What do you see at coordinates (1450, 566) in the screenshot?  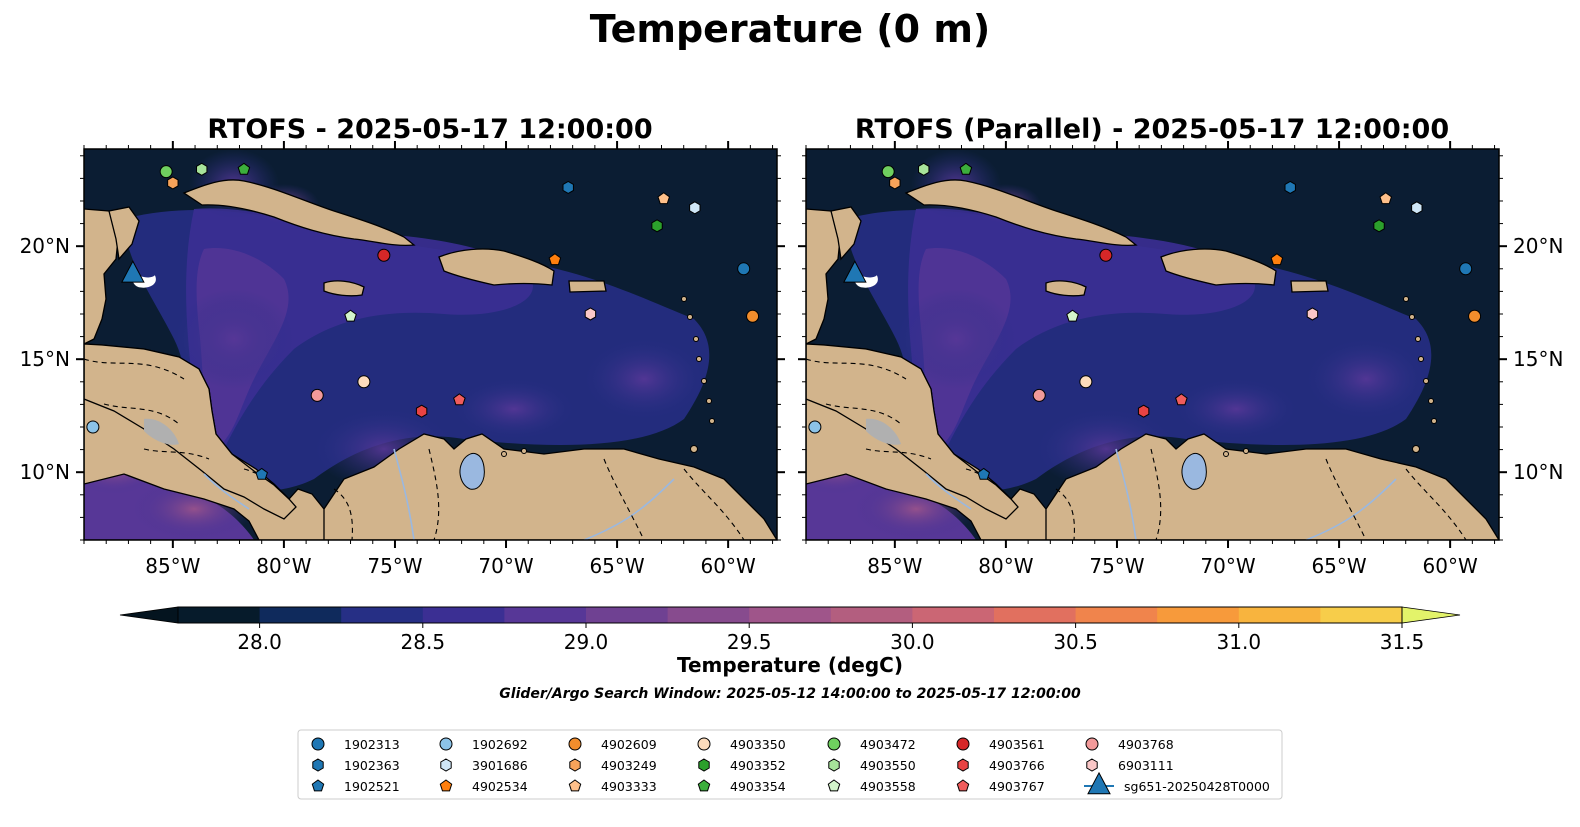 I see `lon-tick-label: 60°W` at bounding box center [1450, 566].